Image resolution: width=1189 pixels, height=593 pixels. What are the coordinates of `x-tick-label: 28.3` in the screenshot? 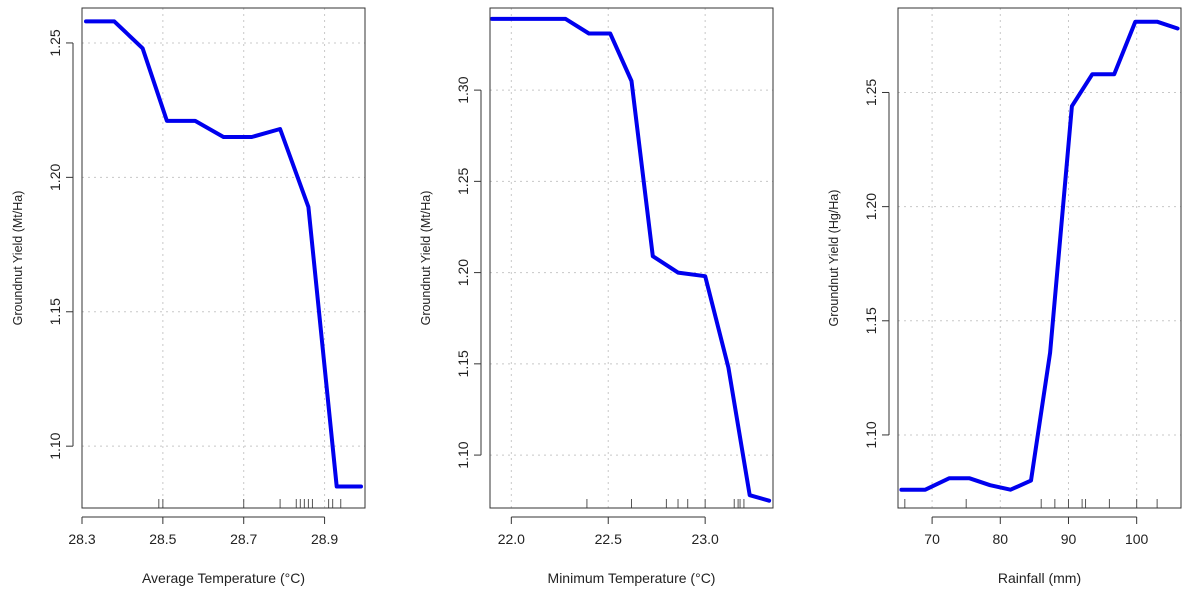 It's located at (81, 539).